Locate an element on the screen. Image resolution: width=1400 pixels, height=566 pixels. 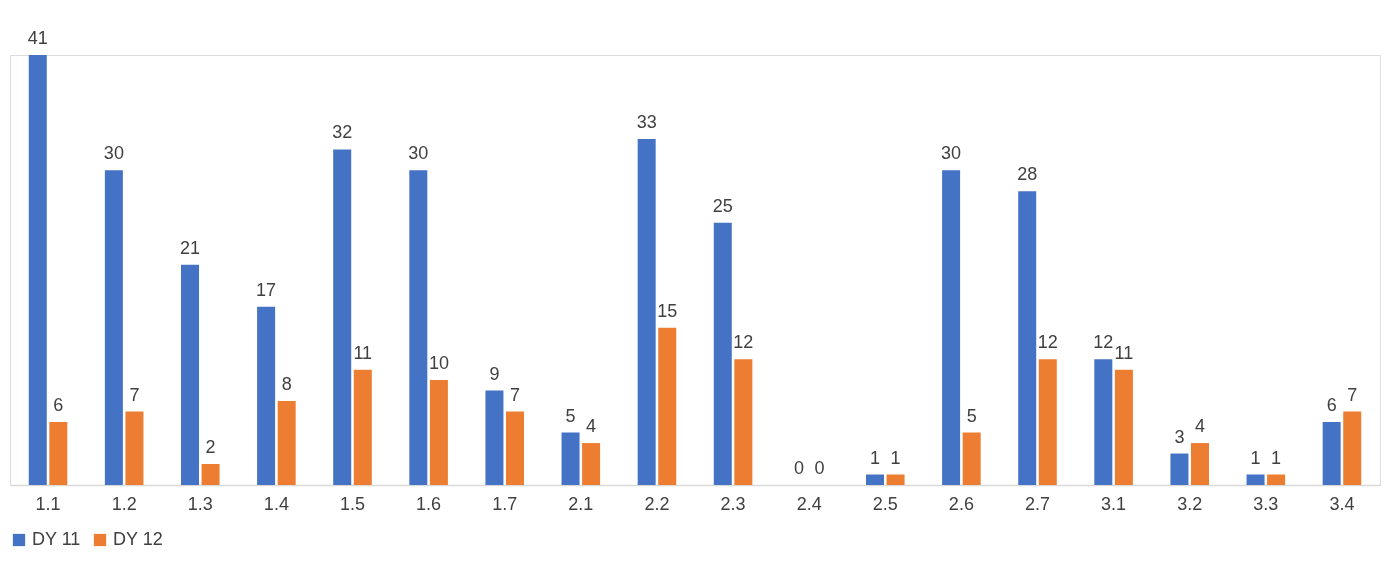
x-tick-label: 3.3 is located at coordinates (1266, 503).